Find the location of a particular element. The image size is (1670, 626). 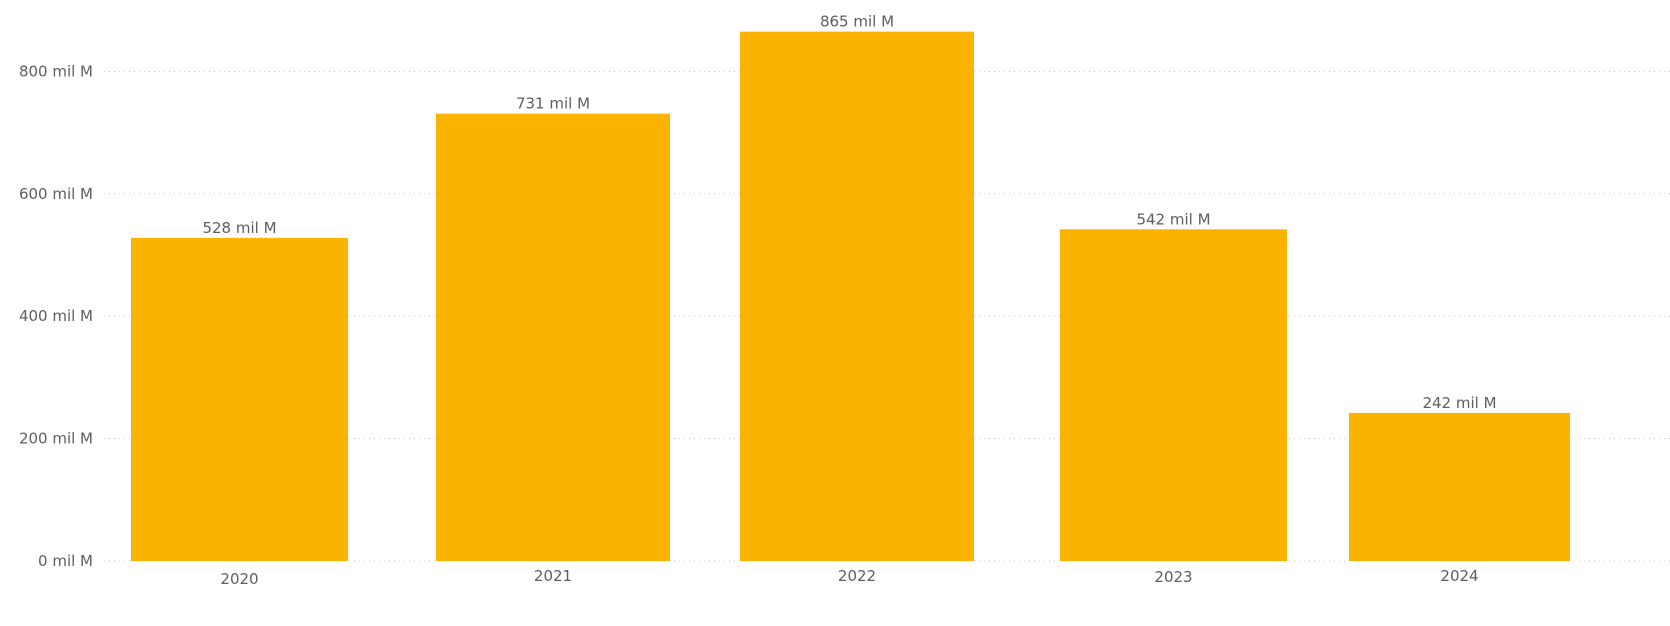

data-label-2022: 865 mil M is located at coordinates (857, 22).